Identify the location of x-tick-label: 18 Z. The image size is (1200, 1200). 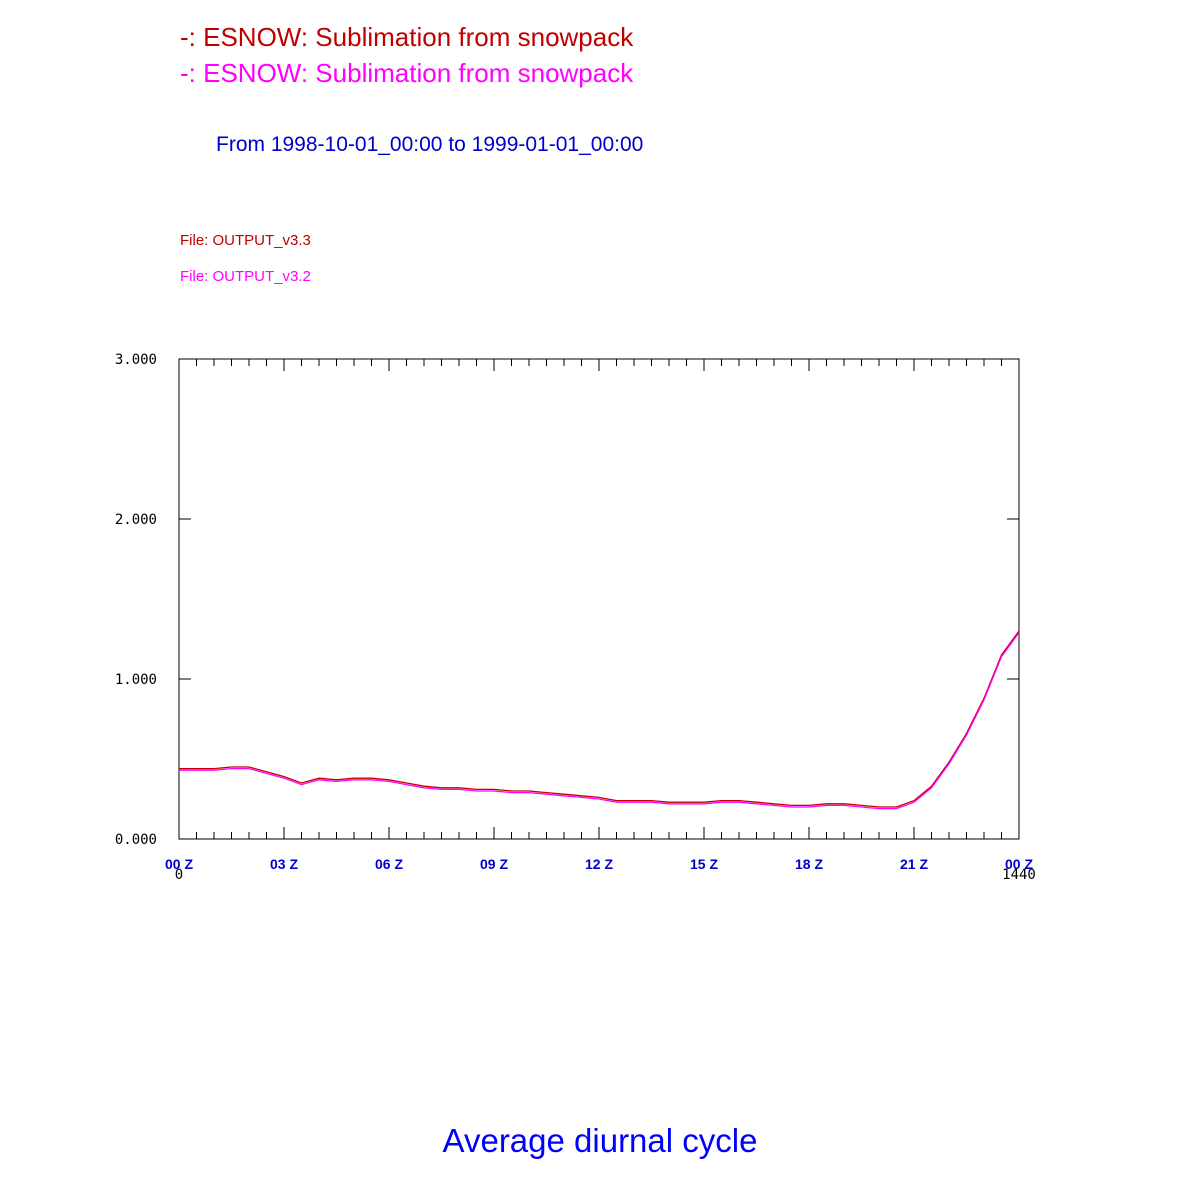
(809, 864).